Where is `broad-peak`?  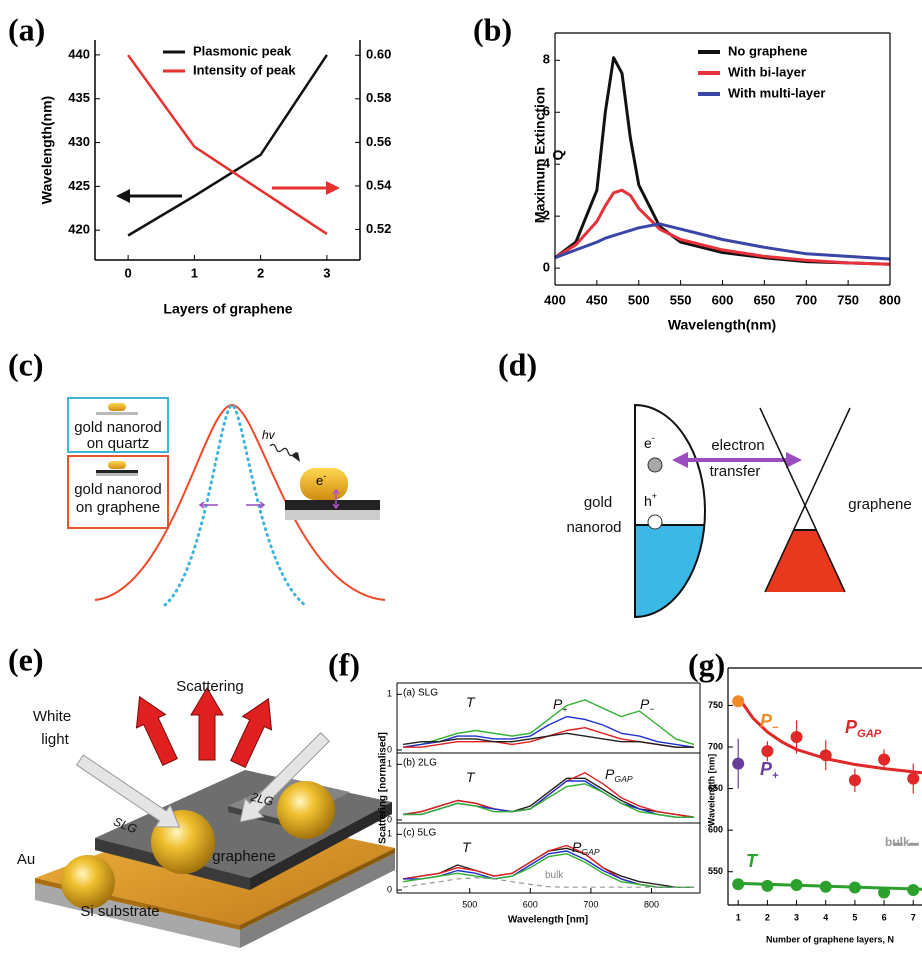 broad-peak is located at coordinates (240, 502).